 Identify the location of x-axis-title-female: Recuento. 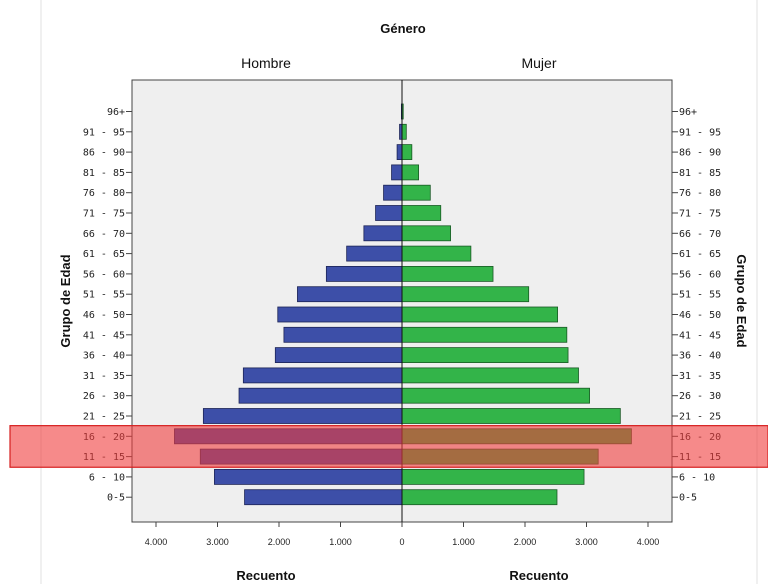
(538, 575).